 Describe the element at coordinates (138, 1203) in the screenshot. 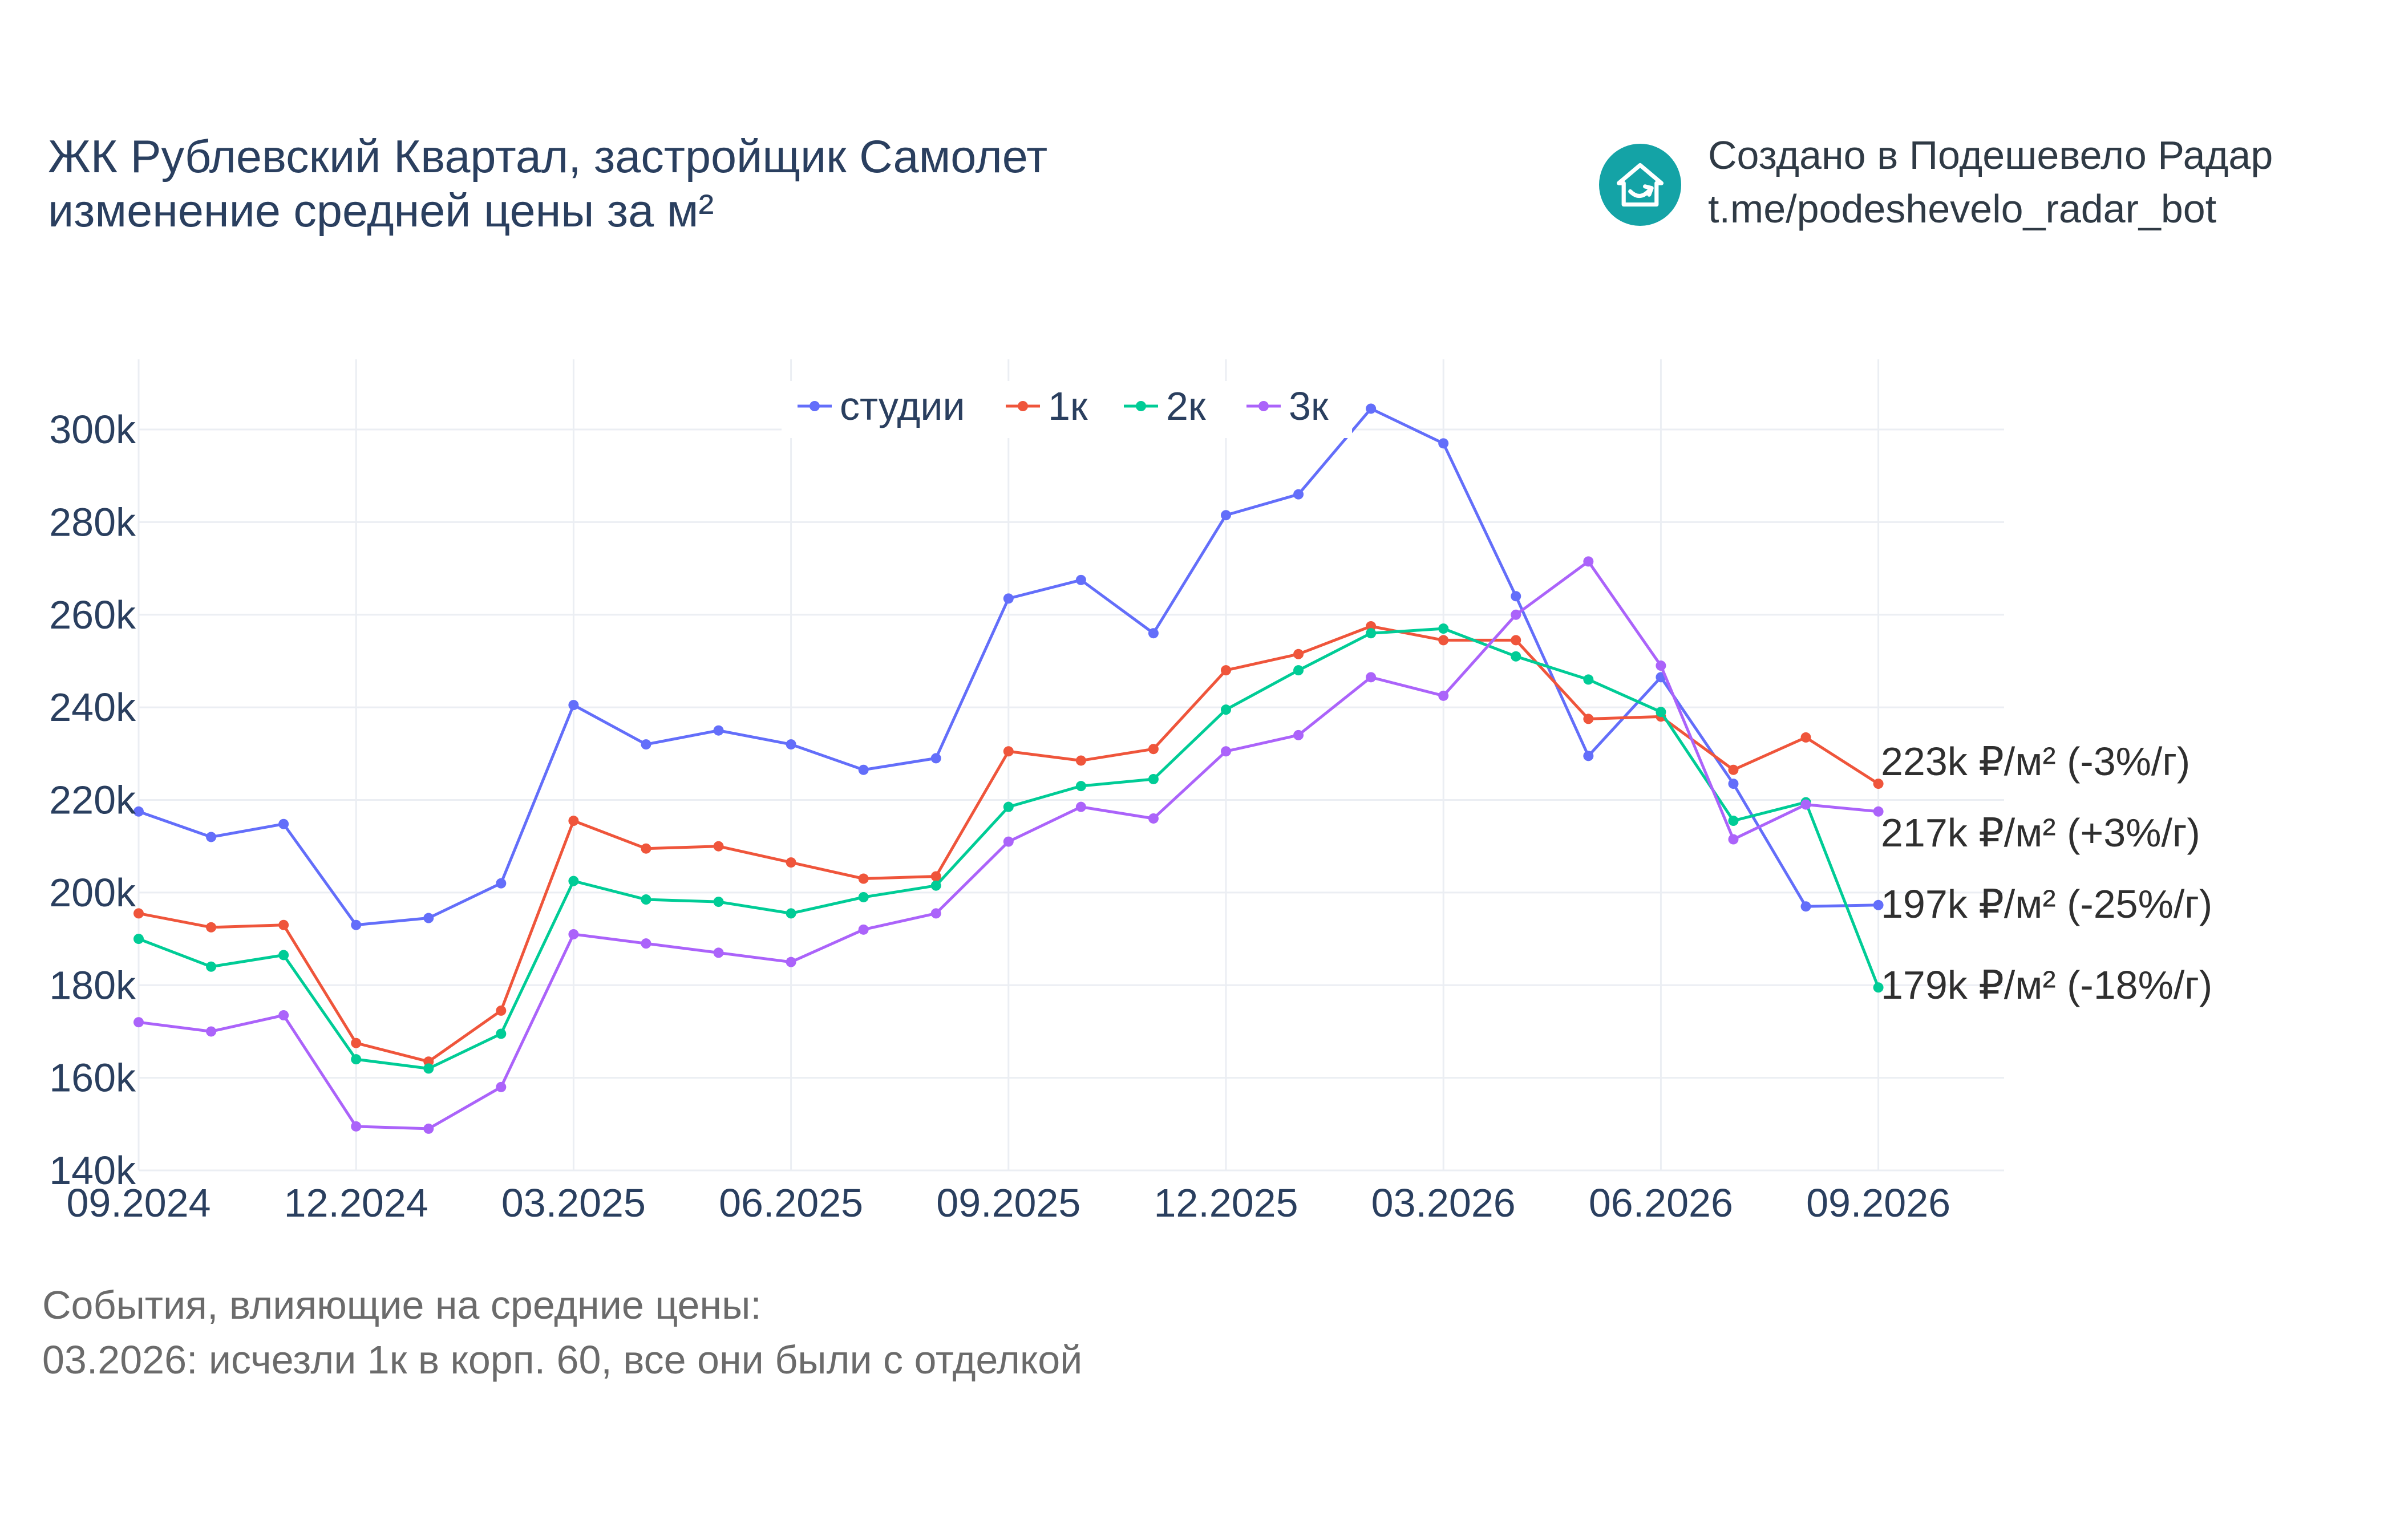

I see `x-tick-label: 09.2024` at that location.